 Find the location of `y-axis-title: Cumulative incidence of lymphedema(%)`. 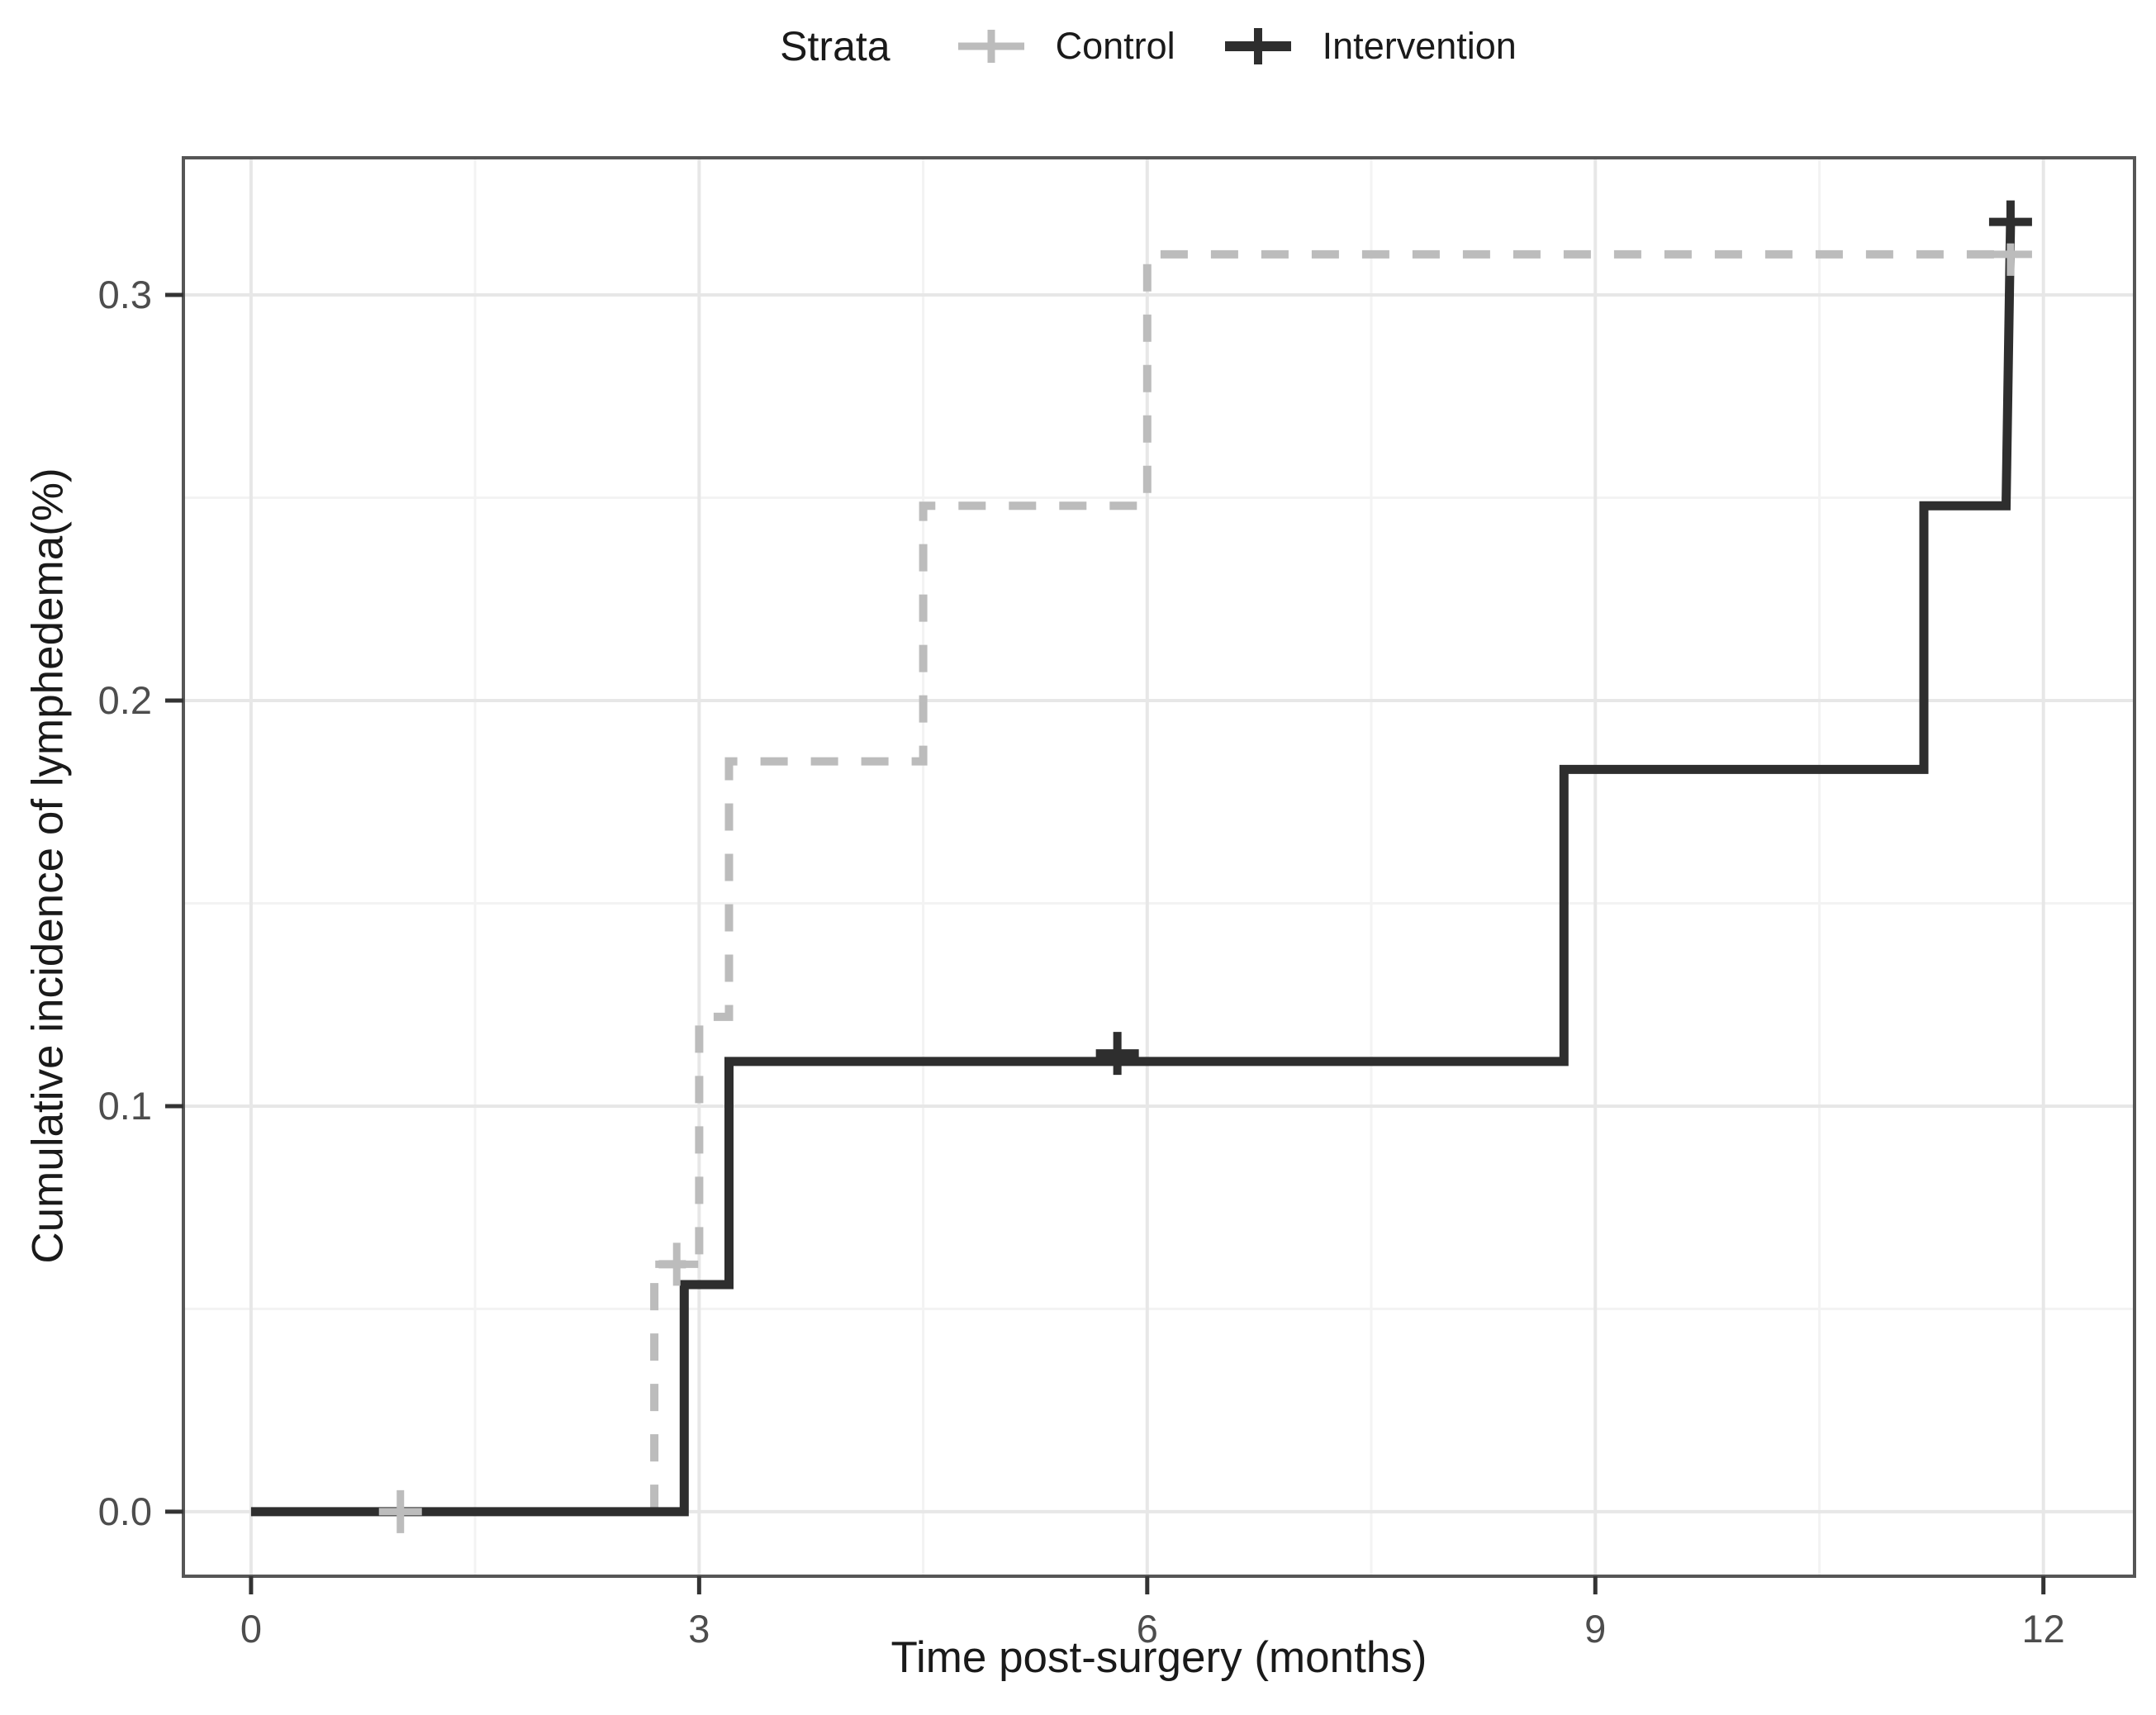

y-axis-title: Cumulative incidence of lymphedema(%) is located at coordinates (48, 866).